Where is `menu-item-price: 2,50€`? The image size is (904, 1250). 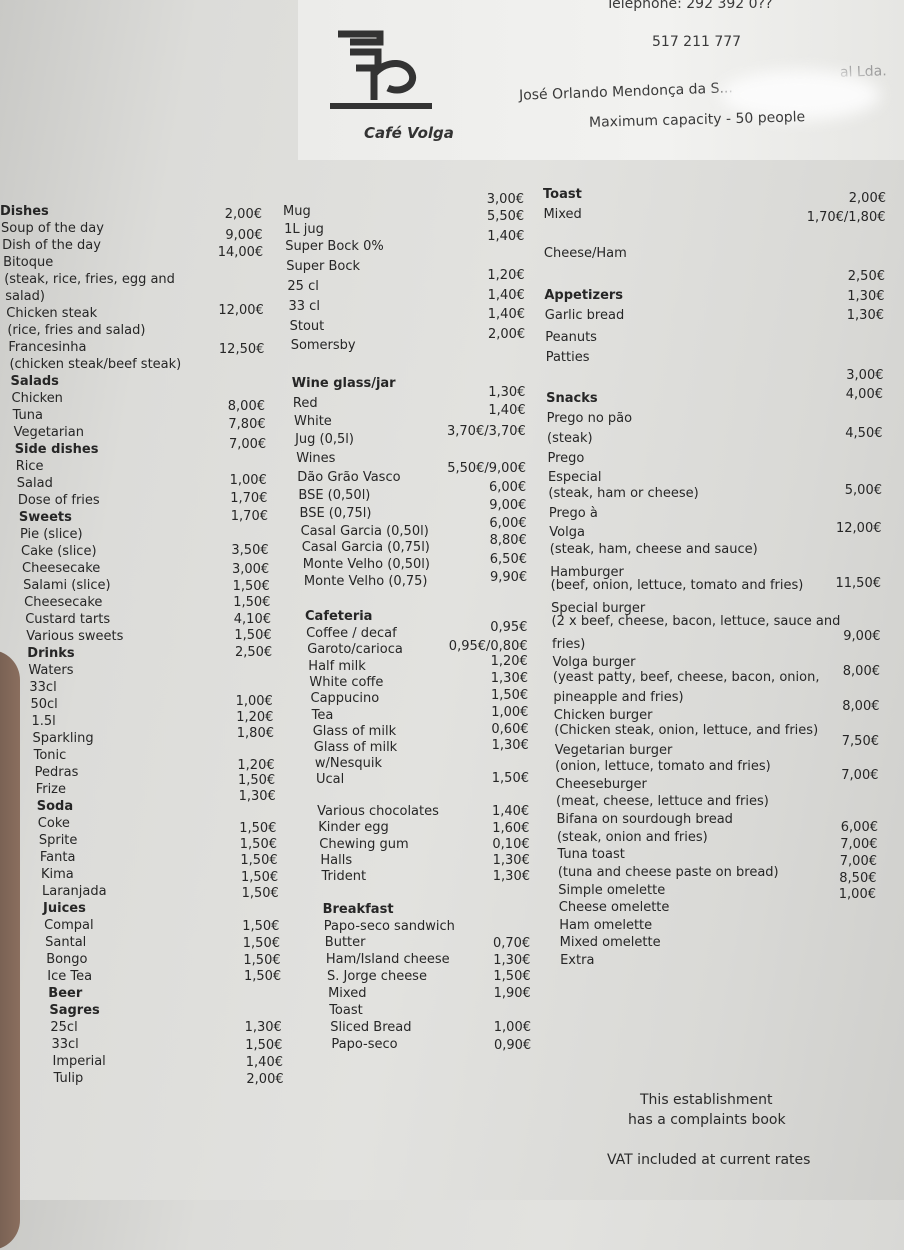 menu-item-price: 2,50€ is located at coordinates (866, 276).